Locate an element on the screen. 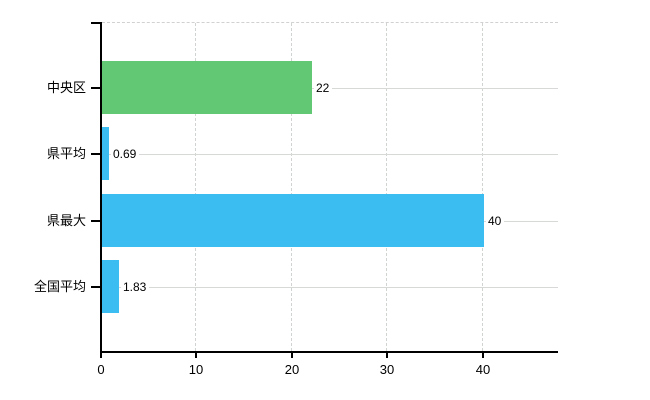 This screenshot has height=400, width=650. x-tick-label: 30 is located at coordinates (387, 369).